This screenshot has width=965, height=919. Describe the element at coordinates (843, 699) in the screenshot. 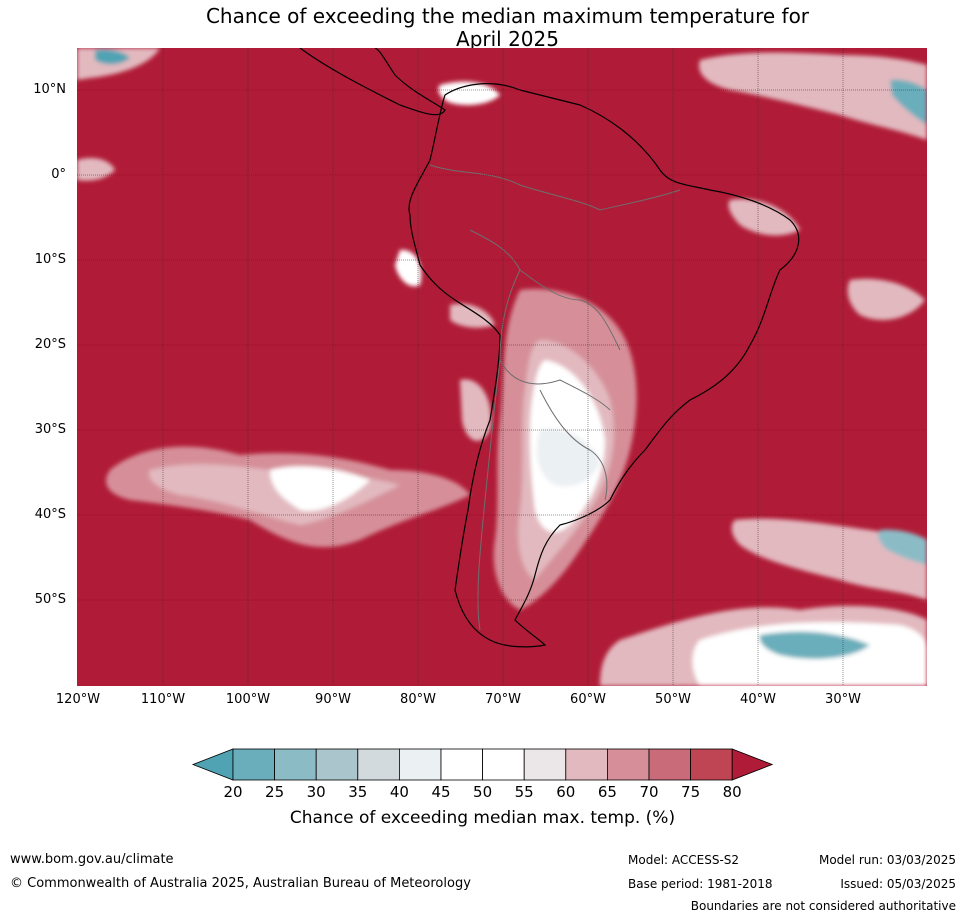

I see `lon-label-30w: 30°W` at that location.